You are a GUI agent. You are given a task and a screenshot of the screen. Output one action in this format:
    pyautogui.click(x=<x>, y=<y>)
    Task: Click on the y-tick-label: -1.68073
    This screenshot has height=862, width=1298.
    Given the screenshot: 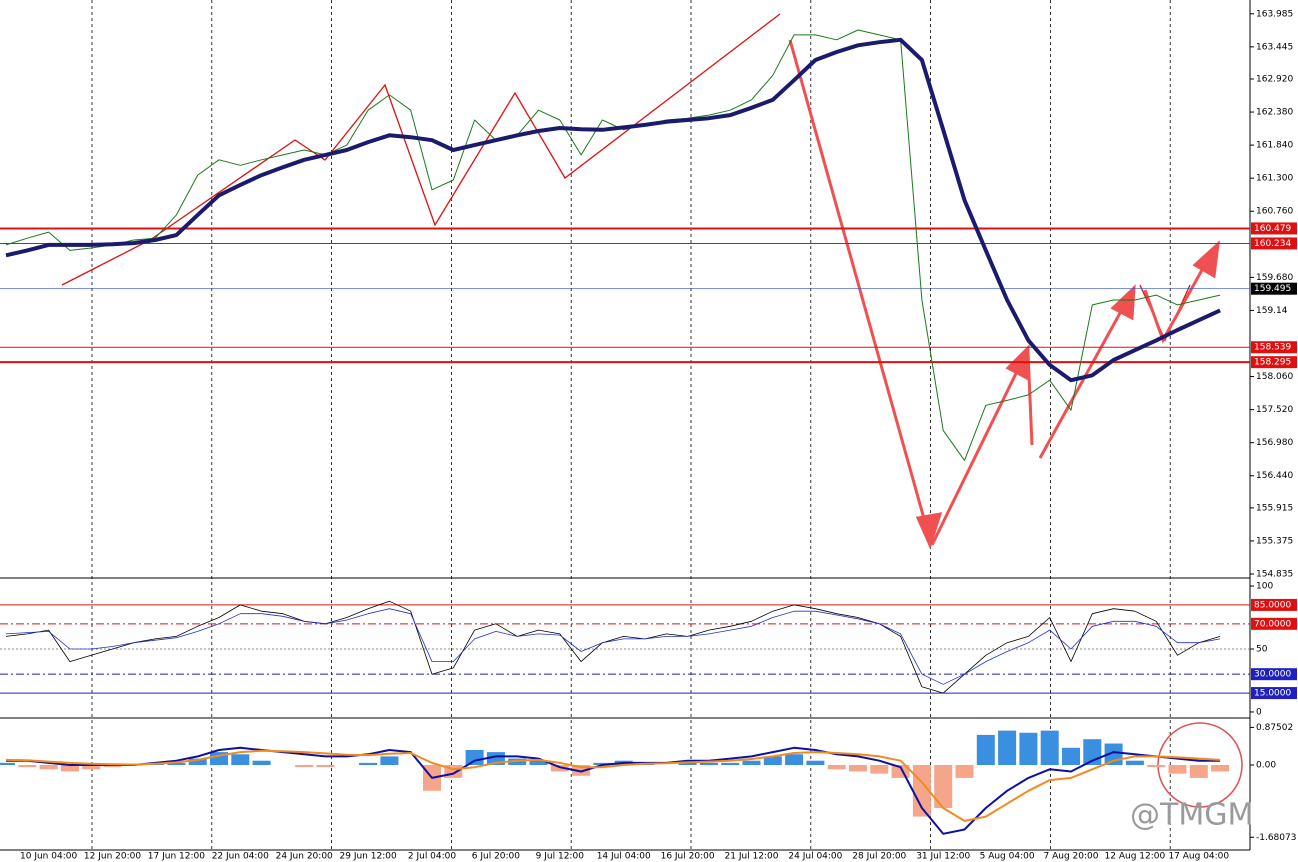 What is the action you would take?
    pyautogui.click(x=1276, y=838)
    